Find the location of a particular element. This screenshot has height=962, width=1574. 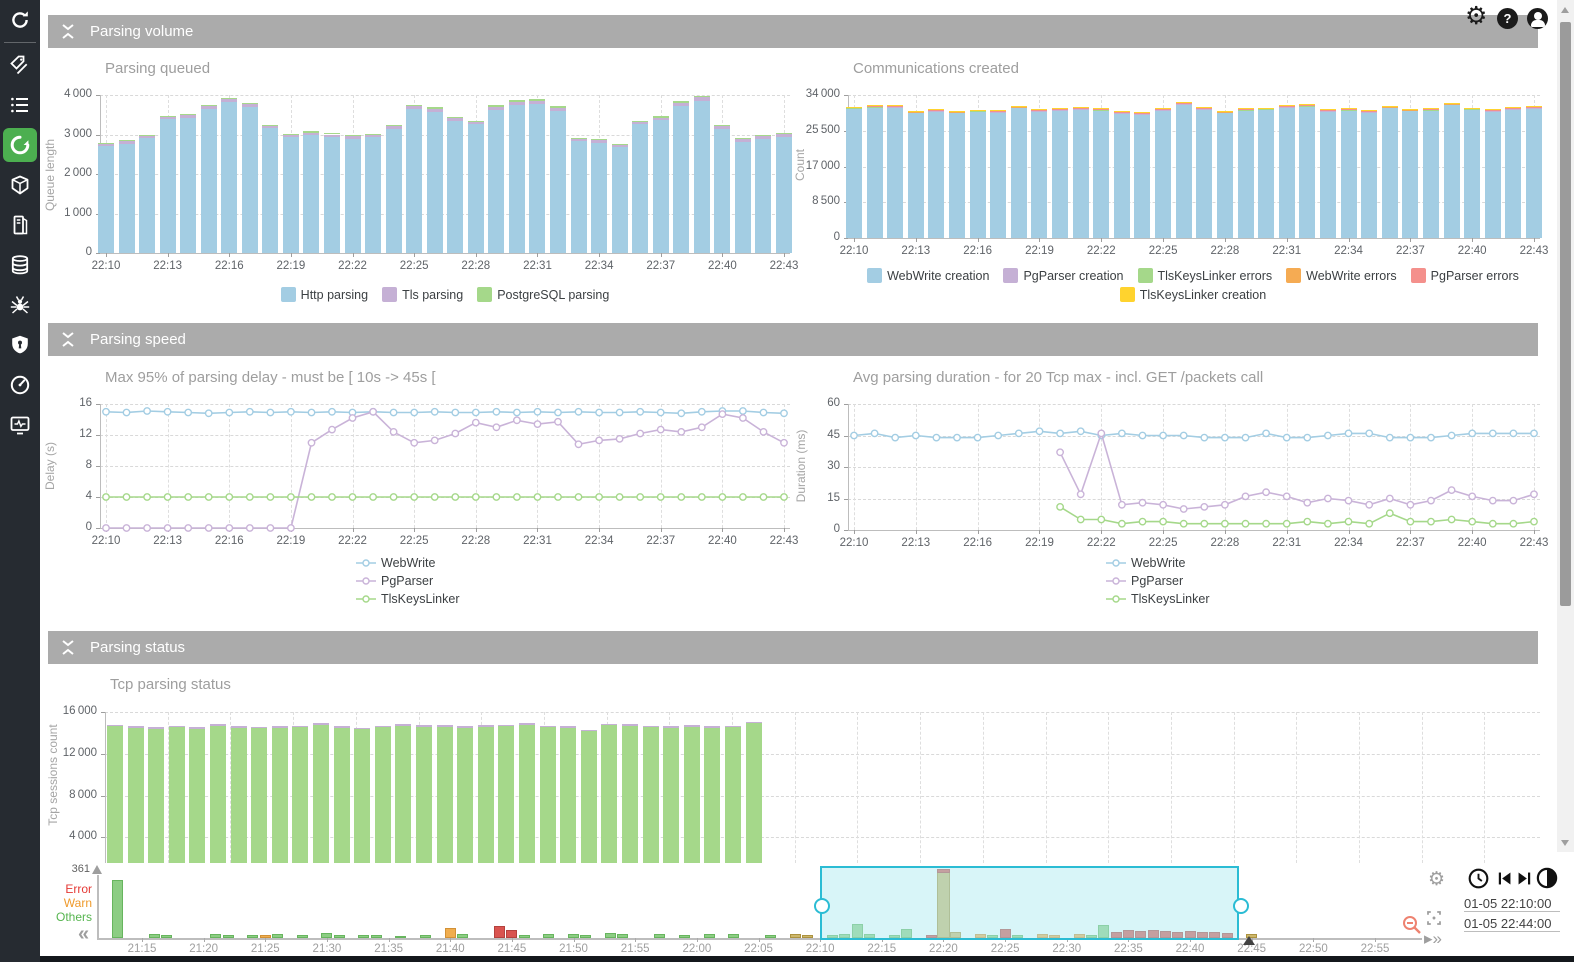

fit-selection-icon is located at coordinates (1434, 918).